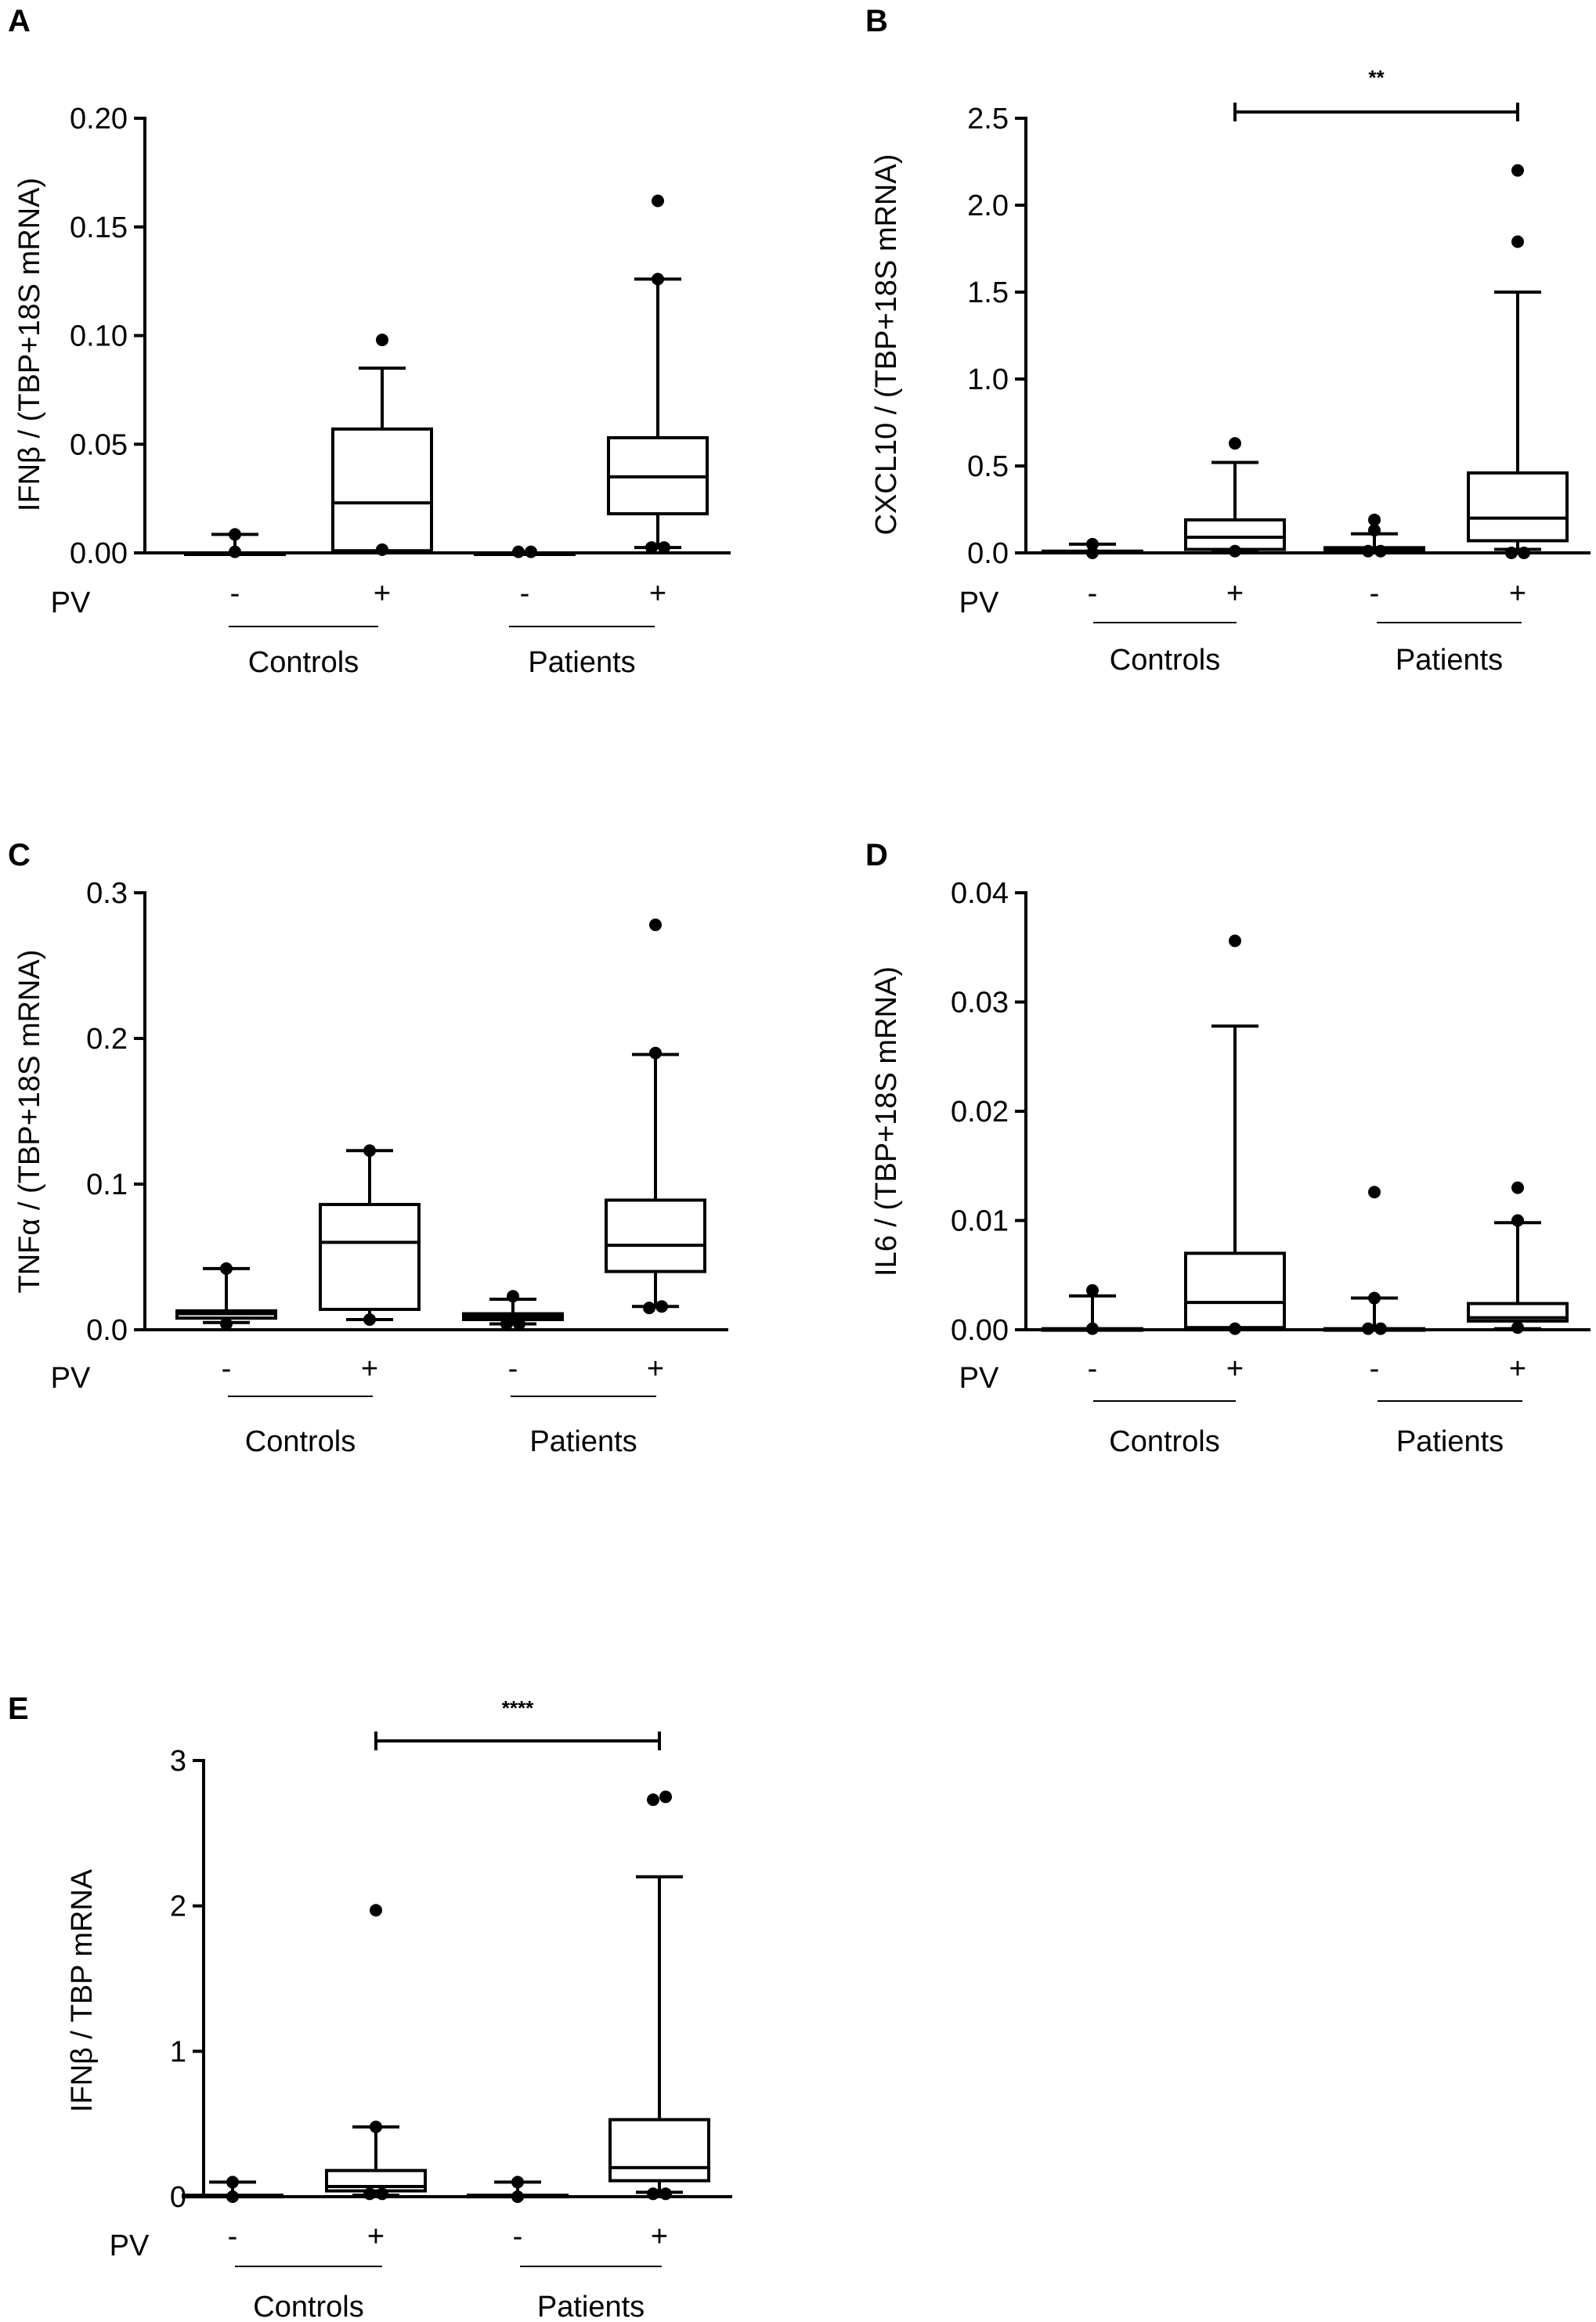  Describe the element at coordinates (988, 292) in the screenshot. I see `y-tick-label: 1.5` at that location.